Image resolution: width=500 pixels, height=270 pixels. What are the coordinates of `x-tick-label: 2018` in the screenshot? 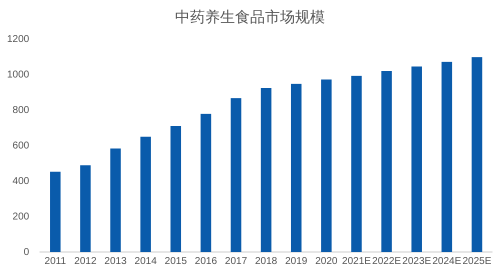 It's located at (266, 261).